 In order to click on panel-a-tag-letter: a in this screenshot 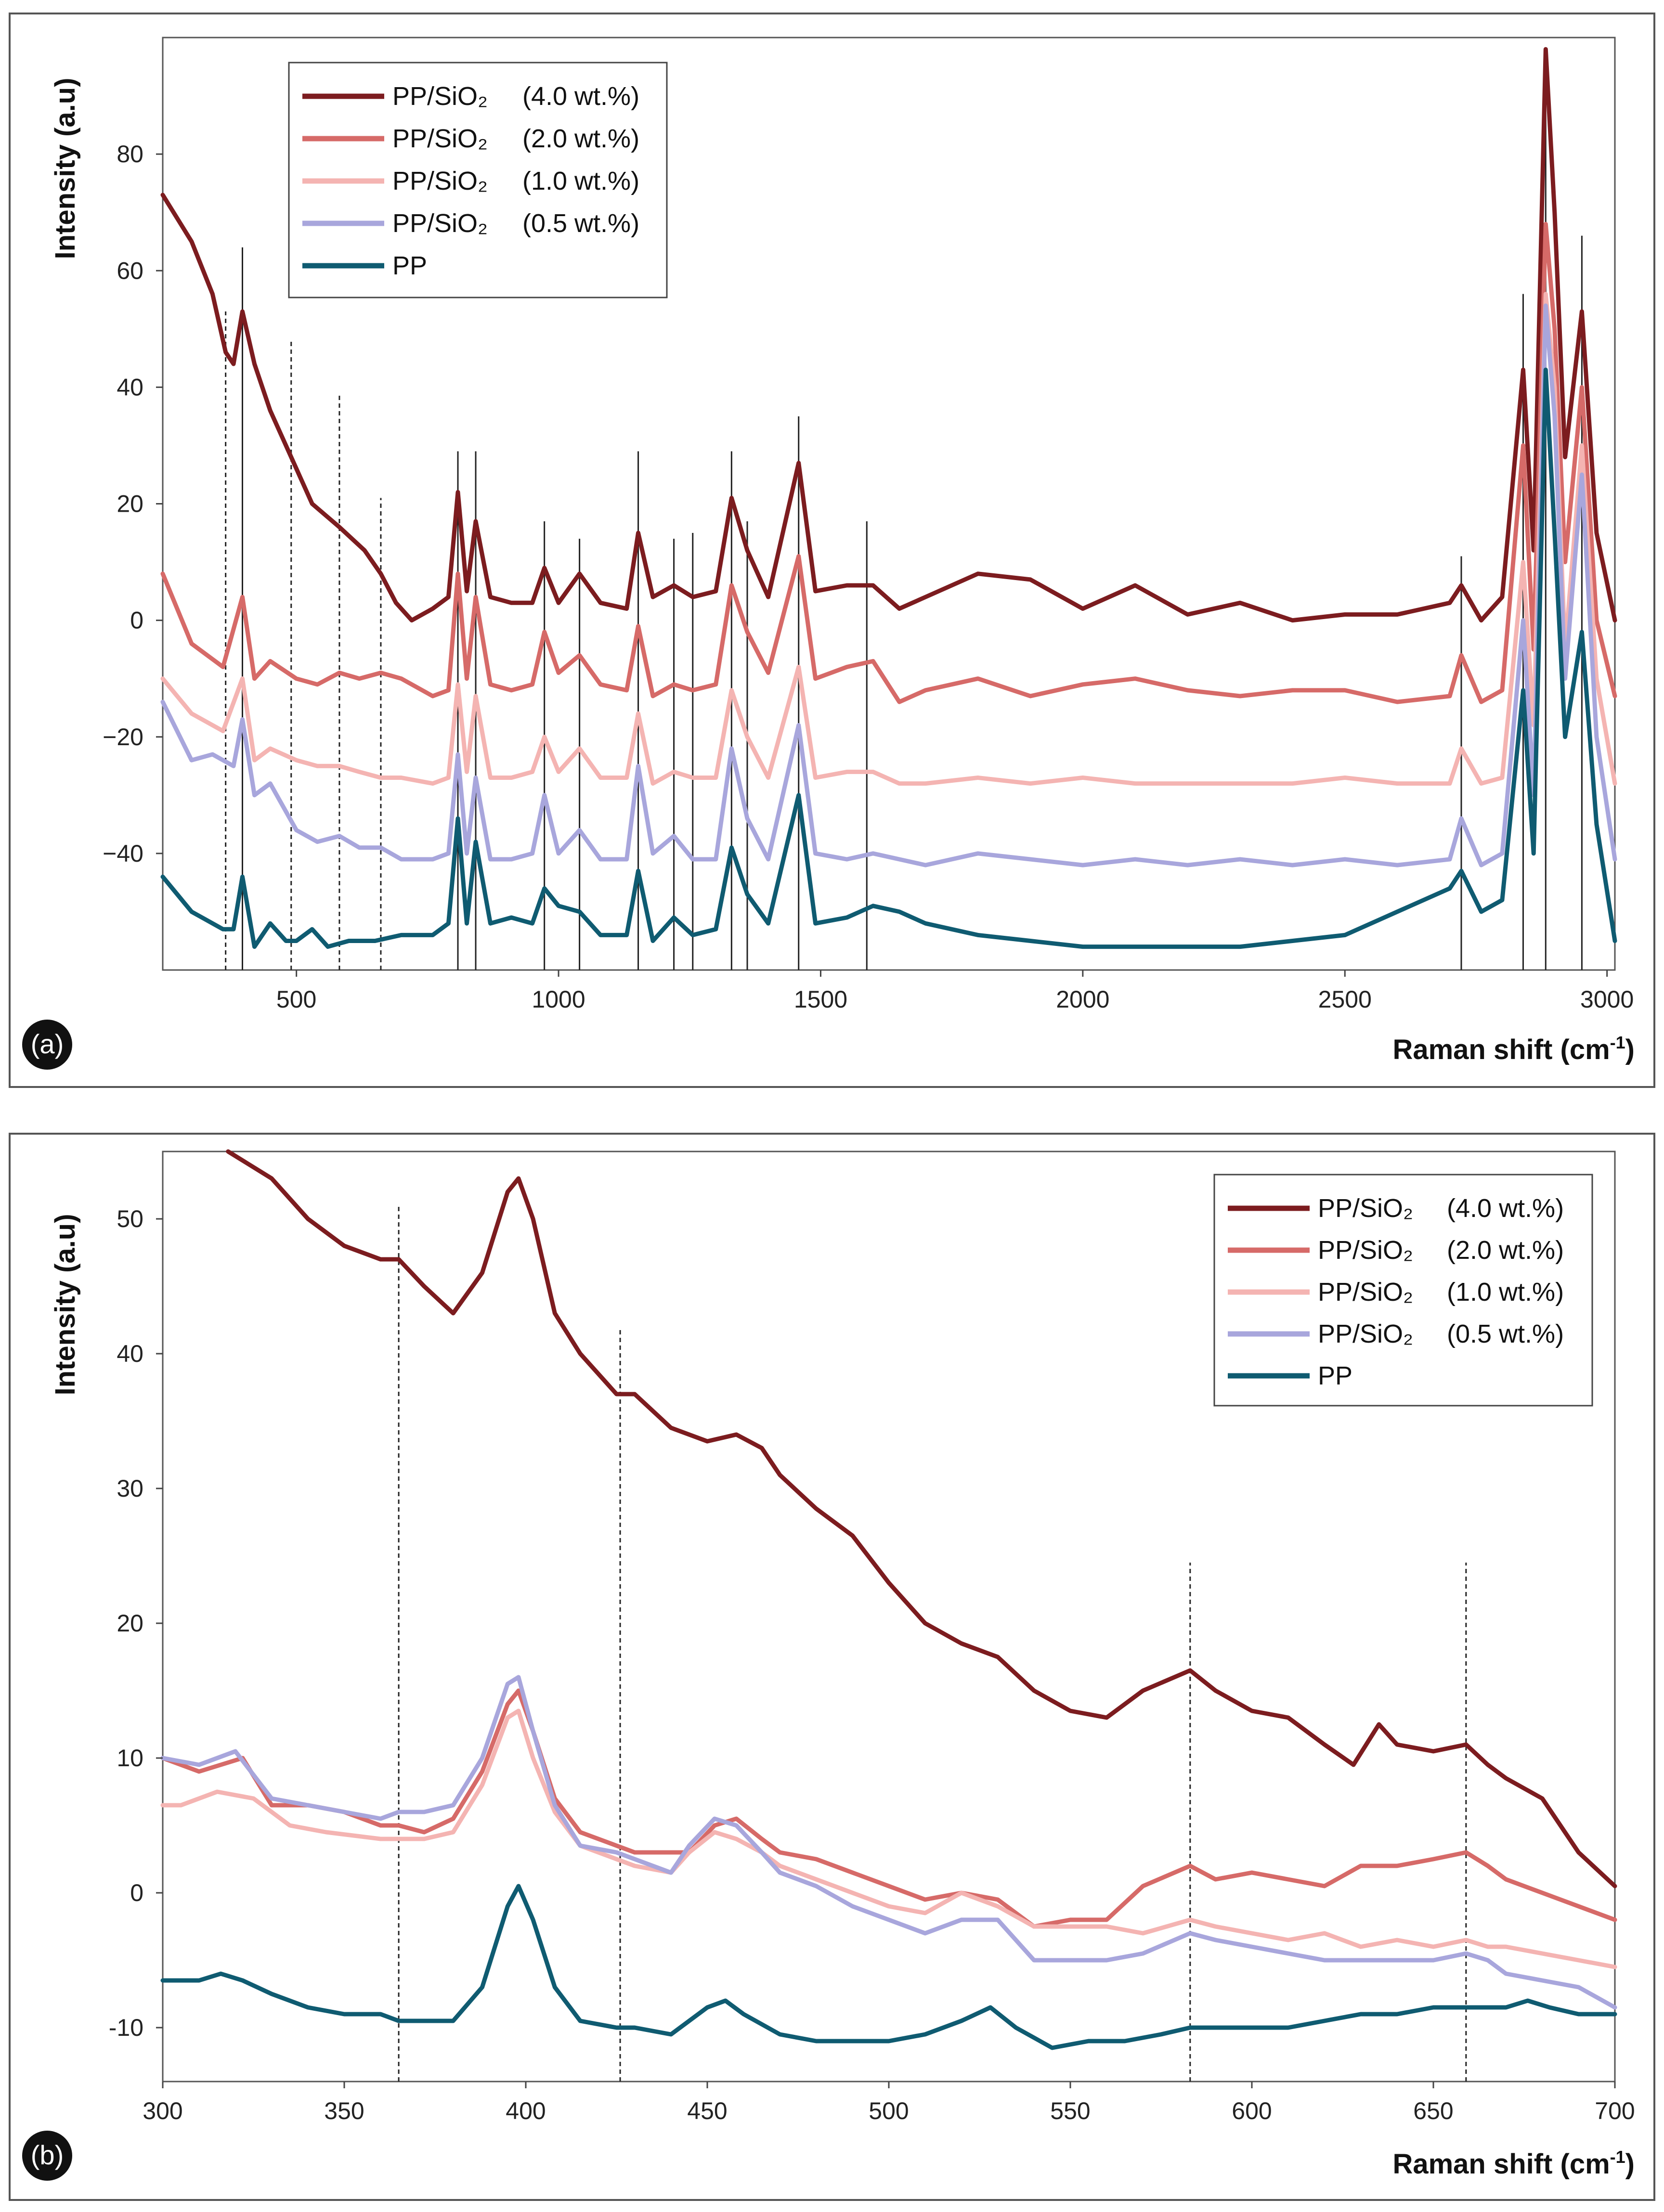, I will do `click(47, 1044)`.